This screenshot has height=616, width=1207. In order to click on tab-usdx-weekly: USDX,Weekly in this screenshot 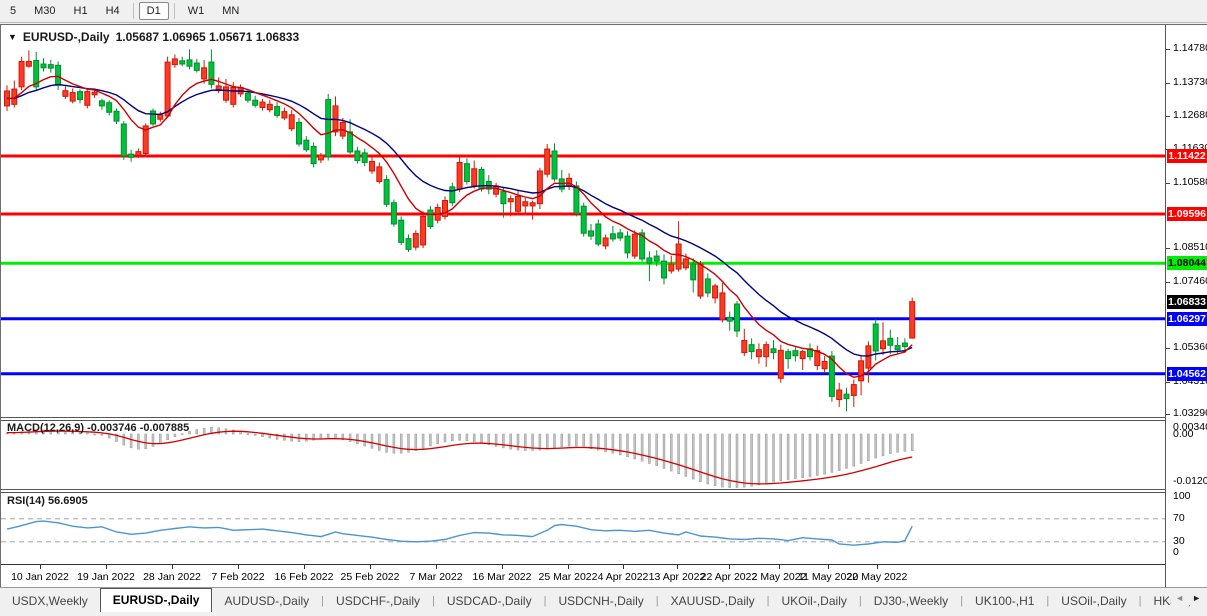, I will do `click(50, 601)`.